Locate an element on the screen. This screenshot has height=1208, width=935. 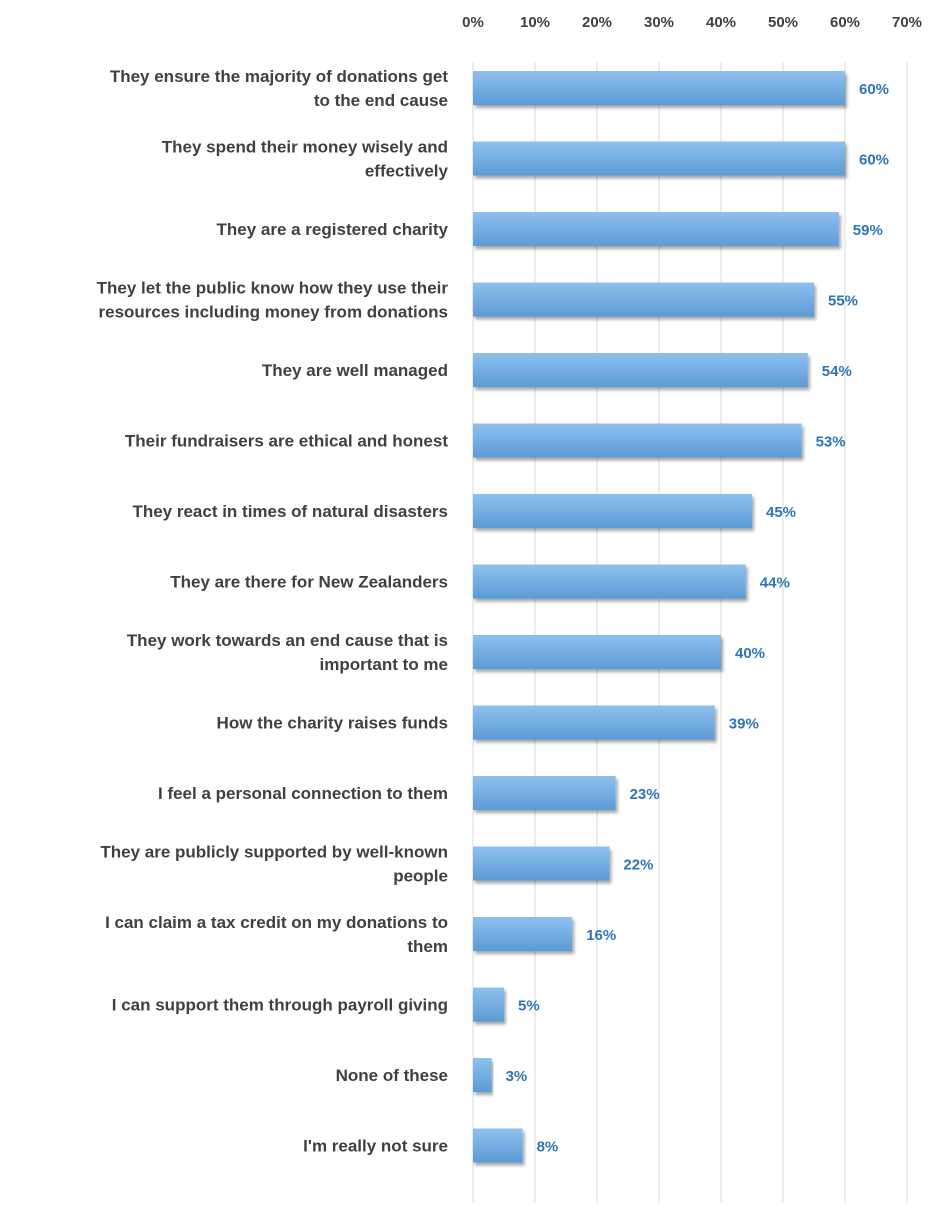
data-label: 40% is located at coordinates (750, 653).